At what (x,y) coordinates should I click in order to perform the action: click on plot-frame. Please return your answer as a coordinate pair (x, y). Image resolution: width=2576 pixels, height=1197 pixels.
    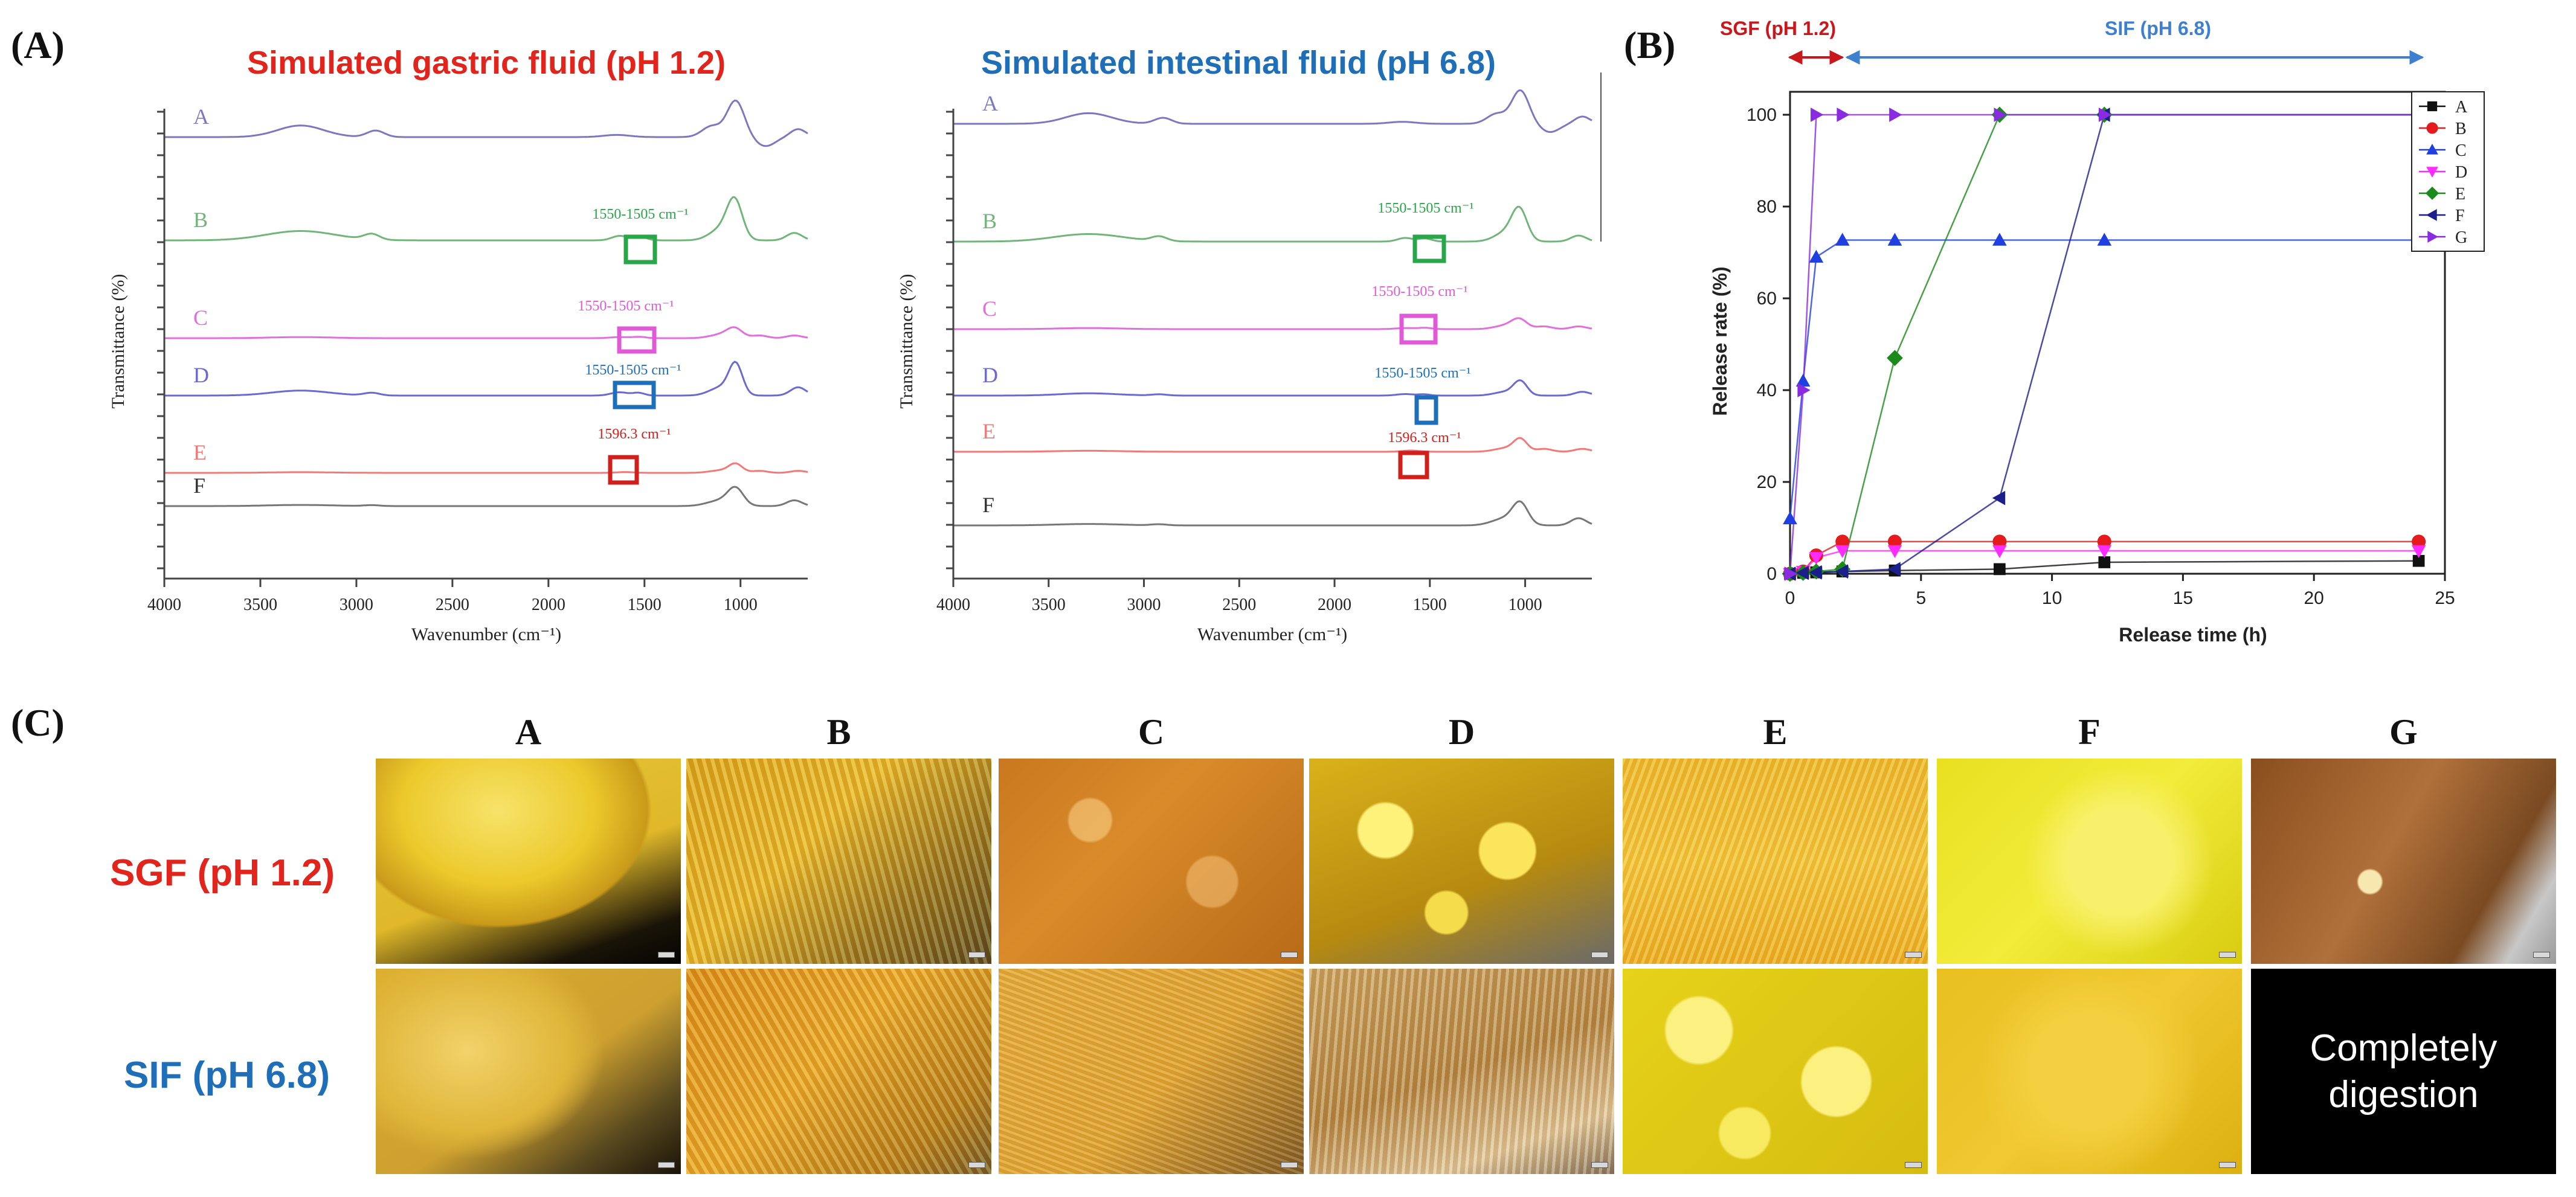
    Looking at the image, I should click on (2117, 333).